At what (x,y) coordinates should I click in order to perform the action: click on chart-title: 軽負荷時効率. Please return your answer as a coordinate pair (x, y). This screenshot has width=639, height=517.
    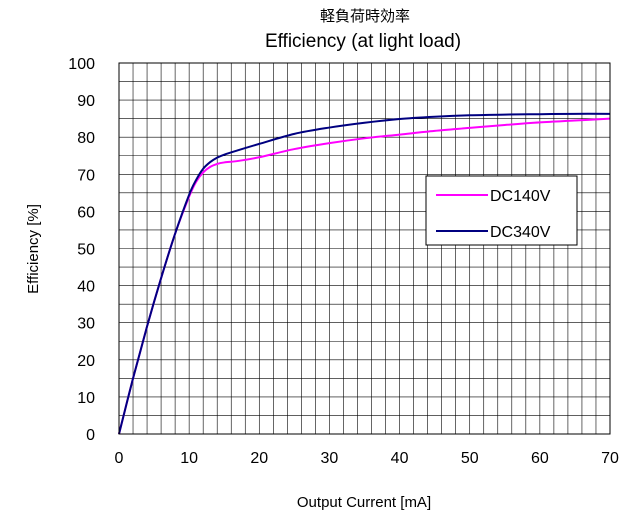
    Looking at the image, I should click on (365, 16).